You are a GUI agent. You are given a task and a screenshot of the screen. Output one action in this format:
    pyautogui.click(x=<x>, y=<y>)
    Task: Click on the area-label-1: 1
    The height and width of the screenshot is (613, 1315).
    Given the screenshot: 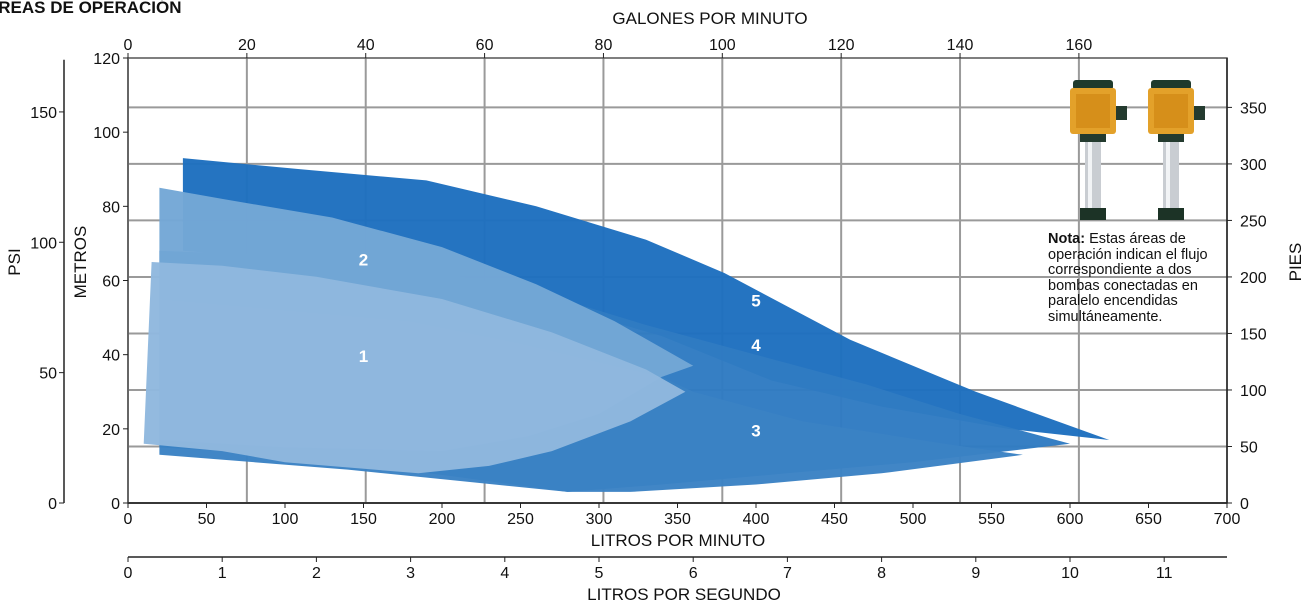 What is the action you would take?
    pyautogui.click(x=363, y=356)
    